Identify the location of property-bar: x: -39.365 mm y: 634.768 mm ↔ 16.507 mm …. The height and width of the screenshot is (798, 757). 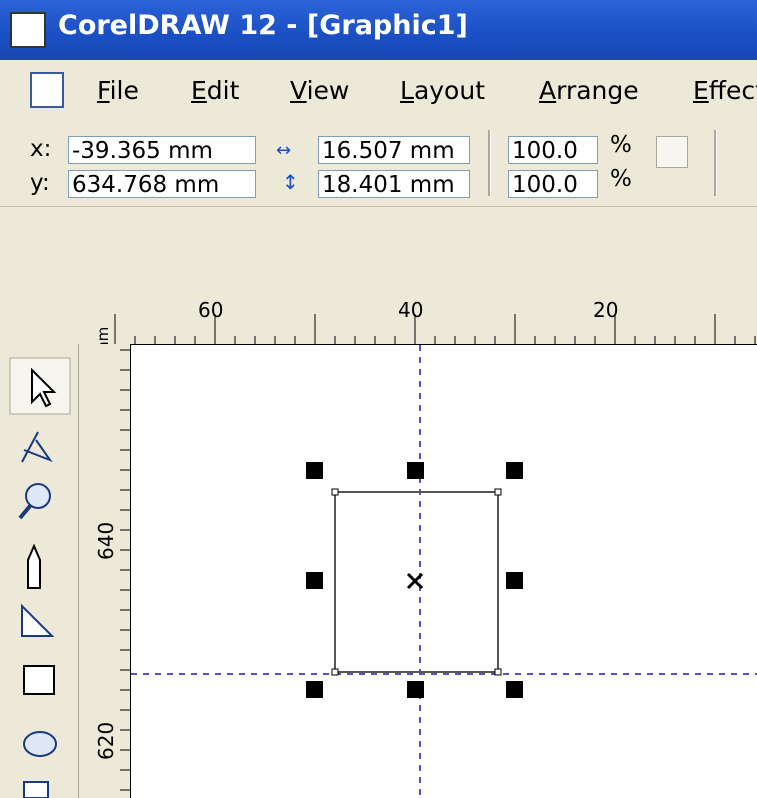
(378, 164).